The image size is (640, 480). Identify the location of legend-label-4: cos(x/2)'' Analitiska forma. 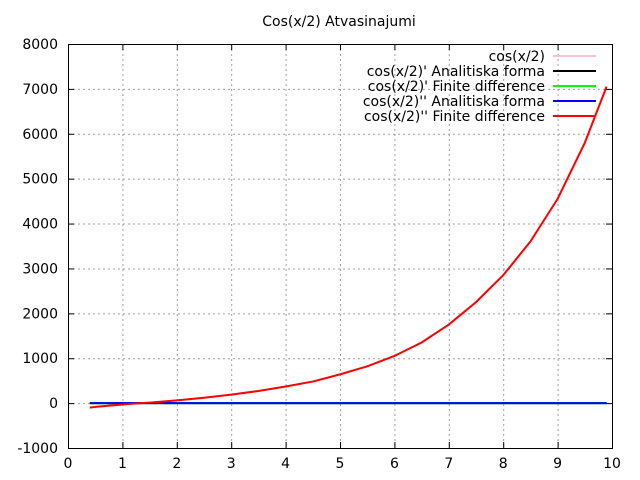
(454, 102).